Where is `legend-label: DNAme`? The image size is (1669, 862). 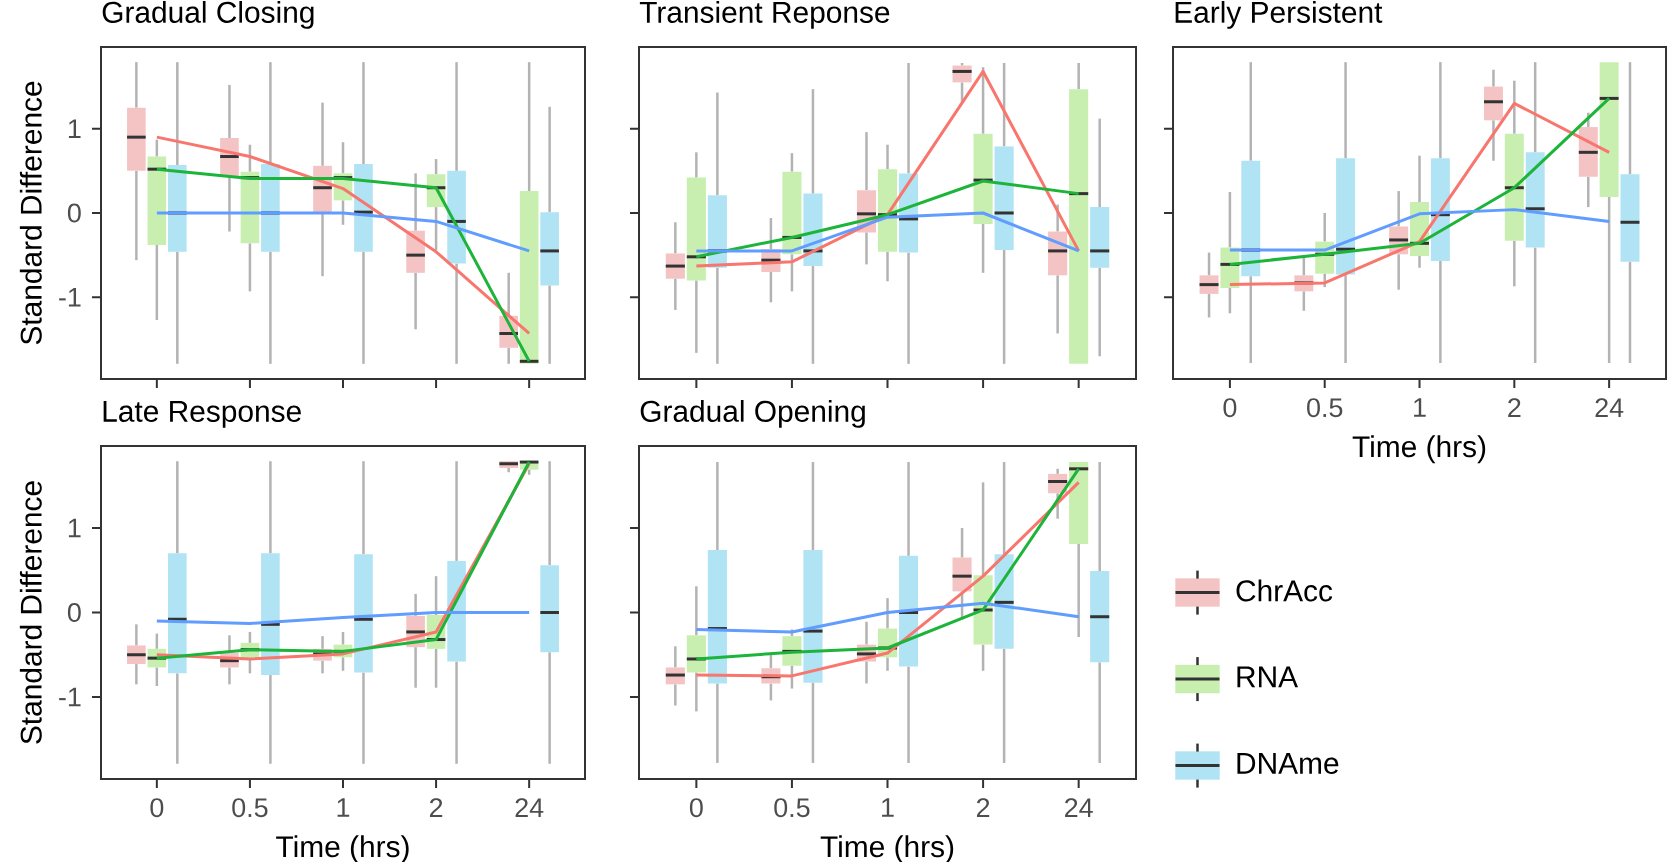 legend-label: DNAme is located at coordinates (1288, 763).